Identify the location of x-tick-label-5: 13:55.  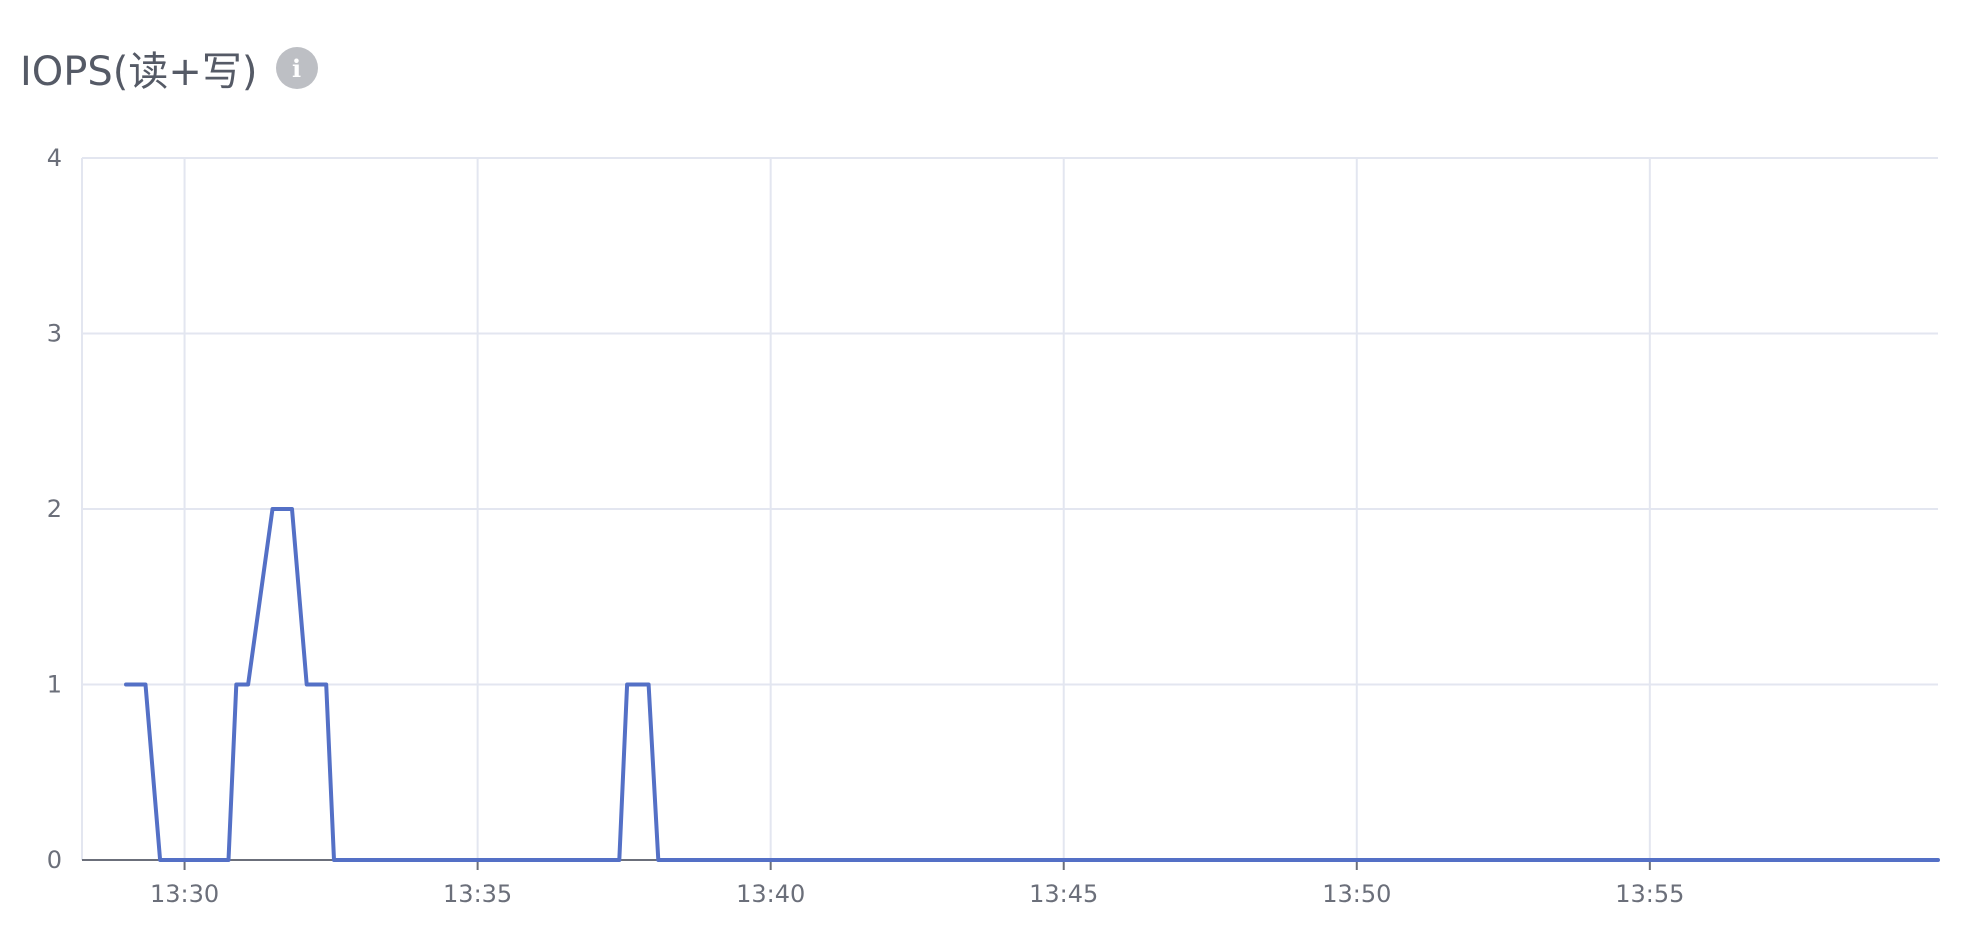
(1649, 894).